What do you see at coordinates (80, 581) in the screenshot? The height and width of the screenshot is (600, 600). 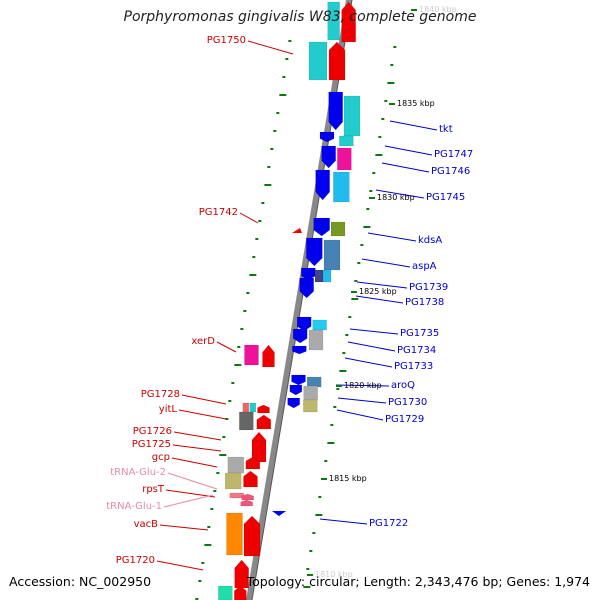 I see `accession-label: Accession: NC_002950` at bounding box center [80, 581].